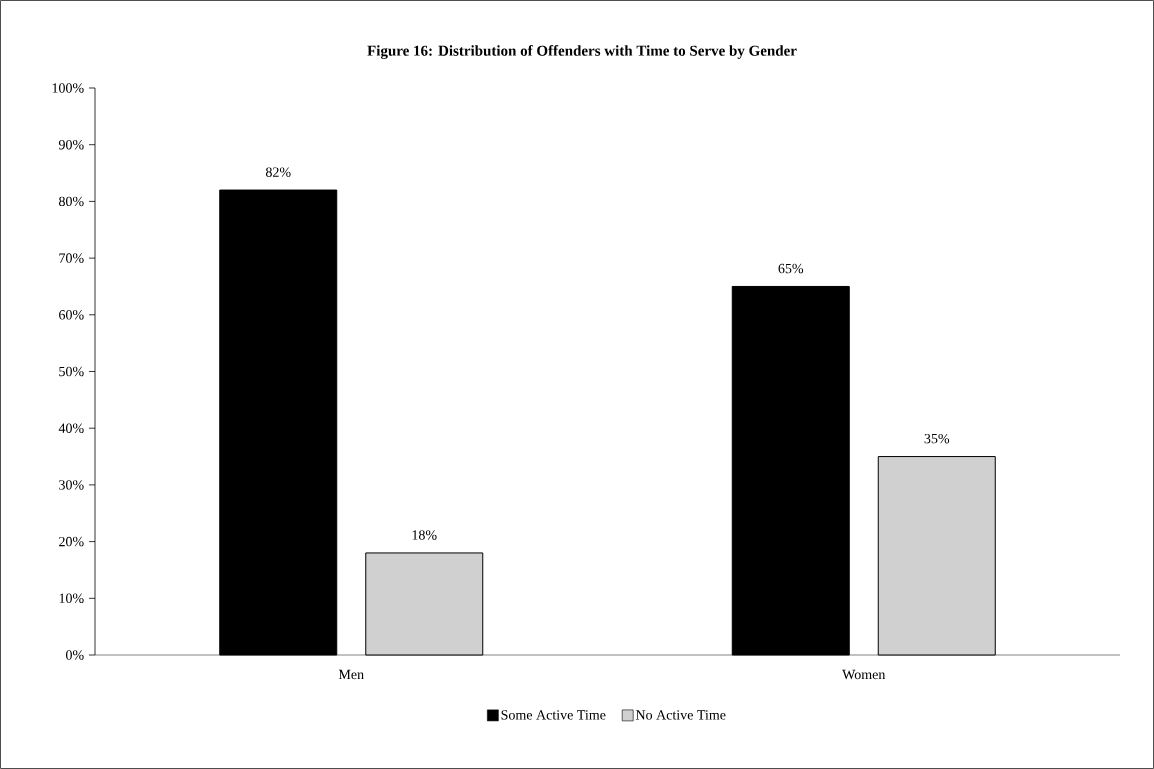 The image size is (1154, 769). Describe the element at coordinates (71, 144) in the screenshot. I see `y-tick-label: 90%` at that location.